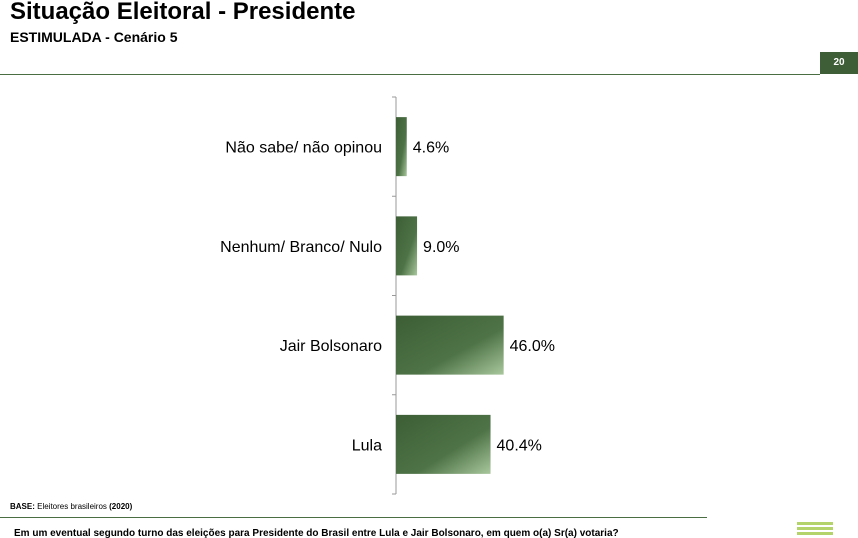  Describe the element at coordinates (94, 37) in the screenshot. I see `page-subtitle: ESTIMULADA - Cenário 5` at that location.